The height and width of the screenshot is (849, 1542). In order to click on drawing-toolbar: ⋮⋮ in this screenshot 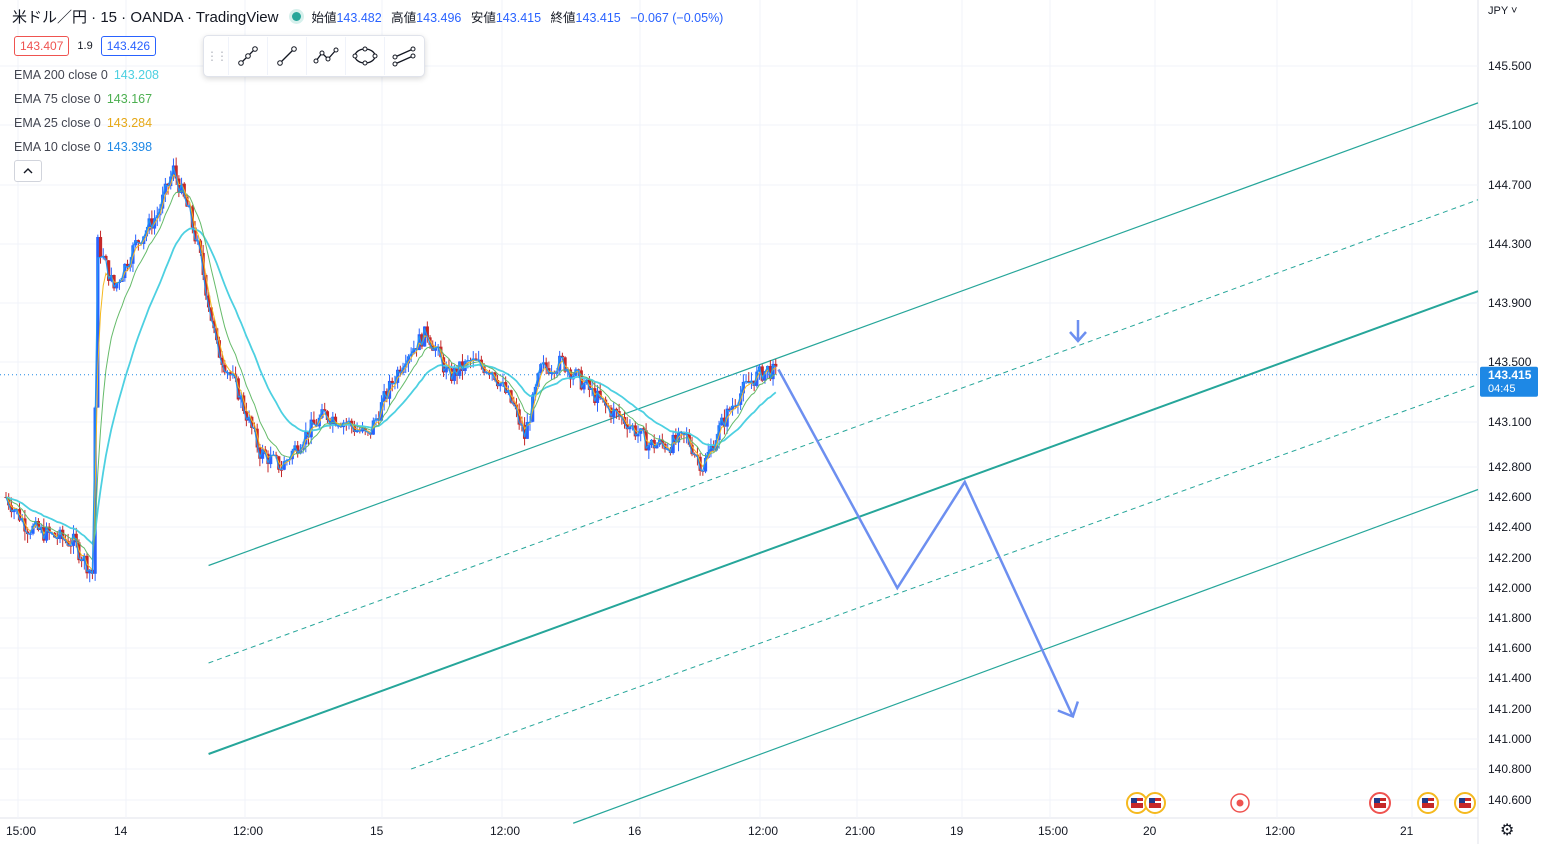, I will do `click(314, 56)`.